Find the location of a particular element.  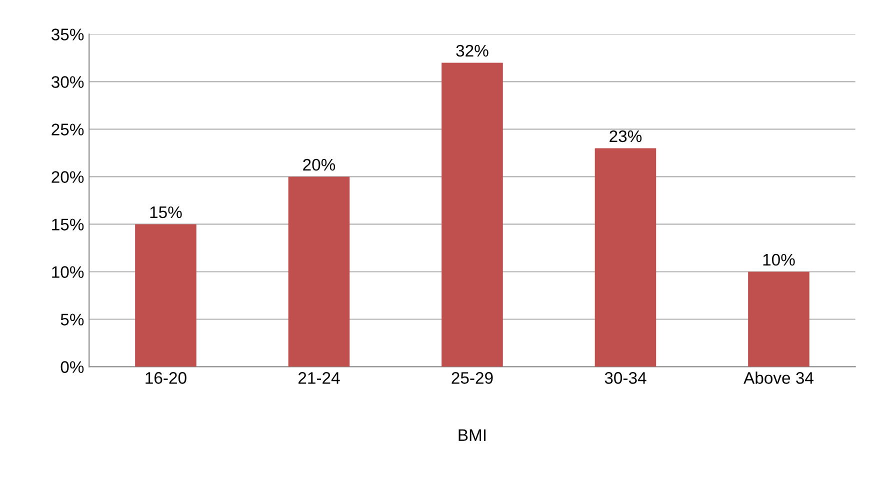

y-tick-label: 35% is located at coordinates (68, 34).